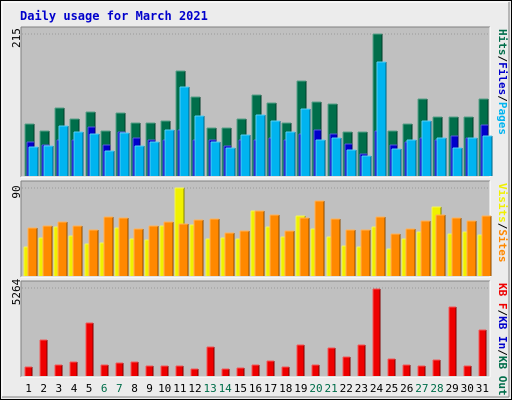 This screenshot has height=405, width=512. Describe the element at coordinates (391, 388) in the screenshot. I see `x-tick-label-day-25: 25` at that location.